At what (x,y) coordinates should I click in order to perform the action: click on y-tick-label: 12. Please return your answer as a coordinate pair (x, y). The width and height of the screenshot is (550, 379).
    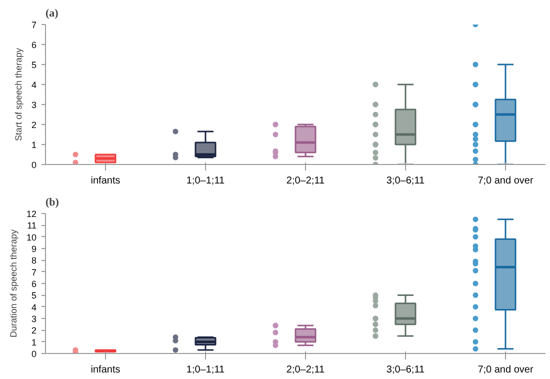
    Looking at the image, I should click on (31, 214).